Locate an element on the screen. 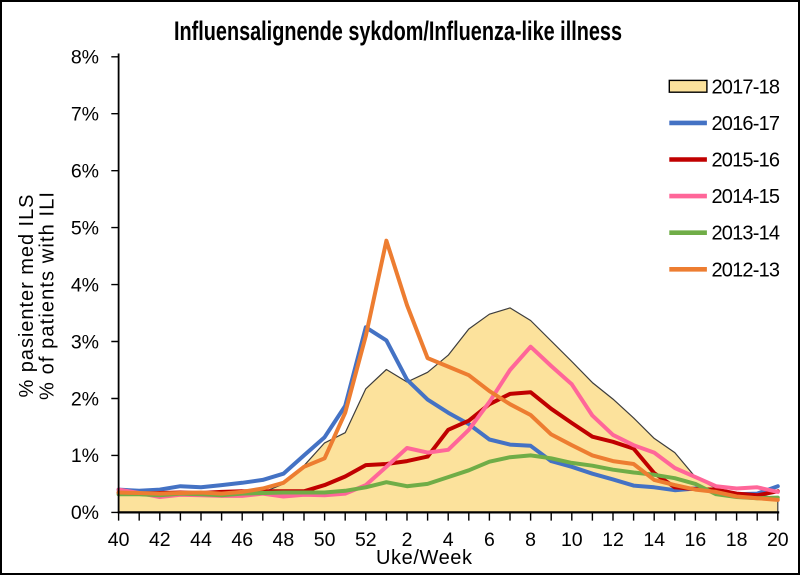  svg-text: 50 is located at coordinates (325, 540).